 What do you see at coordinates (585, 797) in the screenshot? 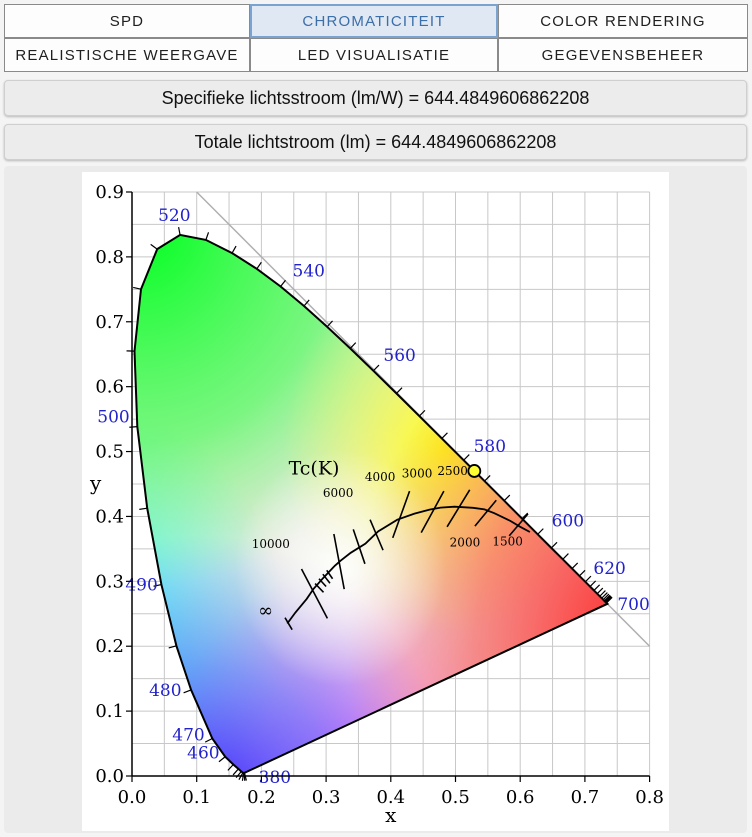
I see `x-tick-label: 0.7` at bounding box center [585, 797].